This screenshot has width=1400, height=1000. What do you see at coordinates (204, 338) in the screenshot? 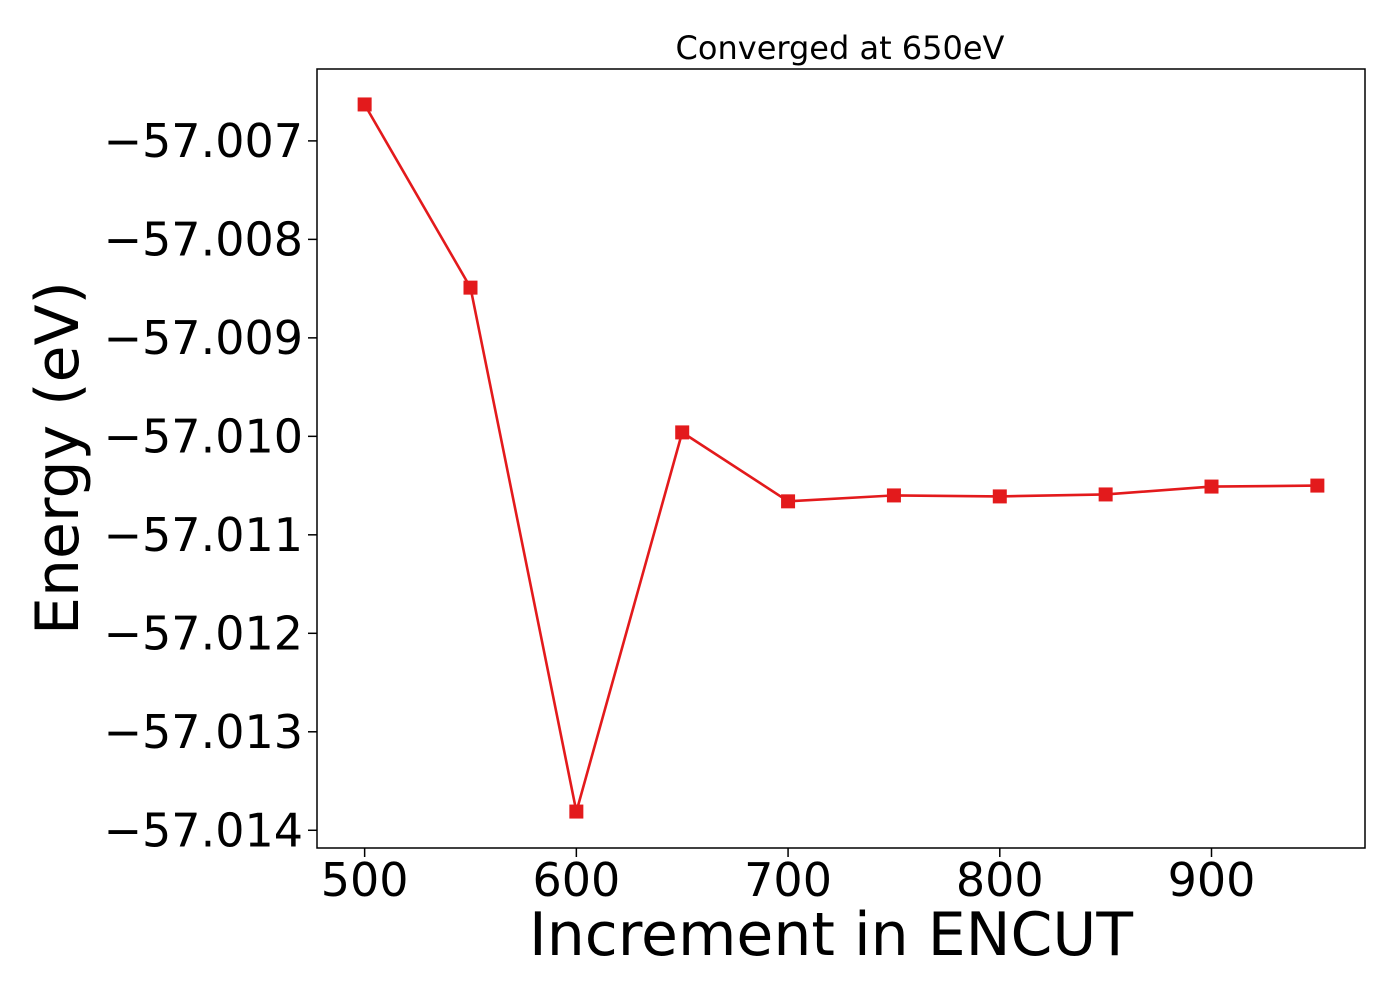
I see `y-tick-label: −57.009` at bounding box center [204, 338].